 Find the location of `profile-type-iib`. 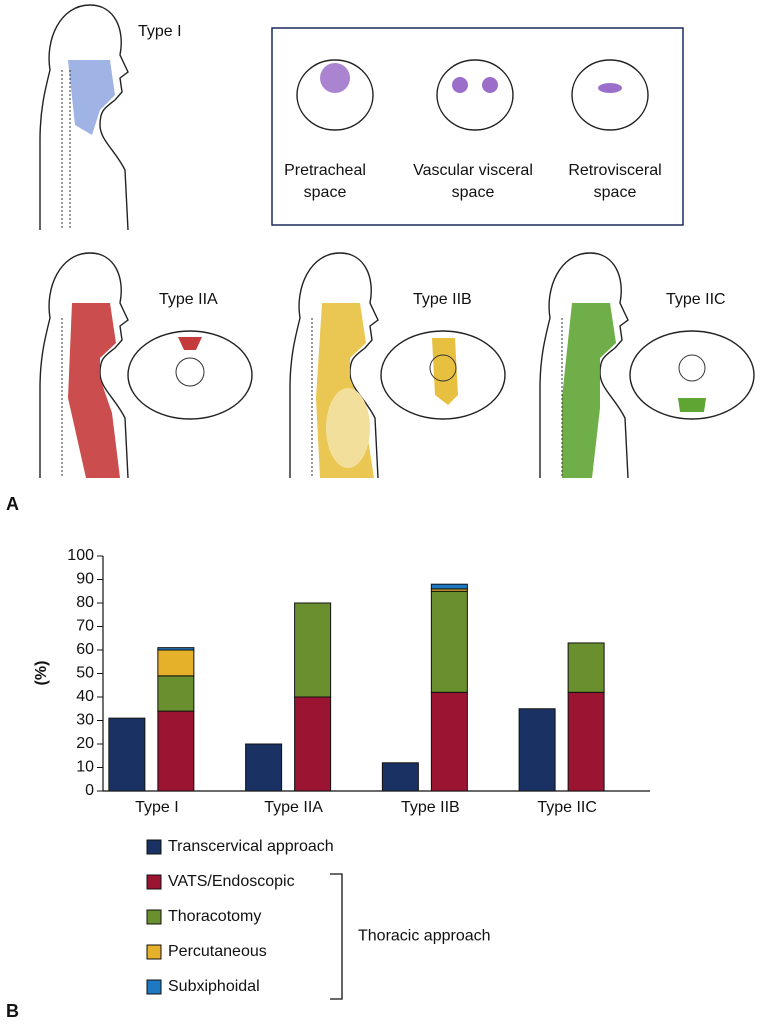

profile-type-iib is located at coordinates (334, 365).